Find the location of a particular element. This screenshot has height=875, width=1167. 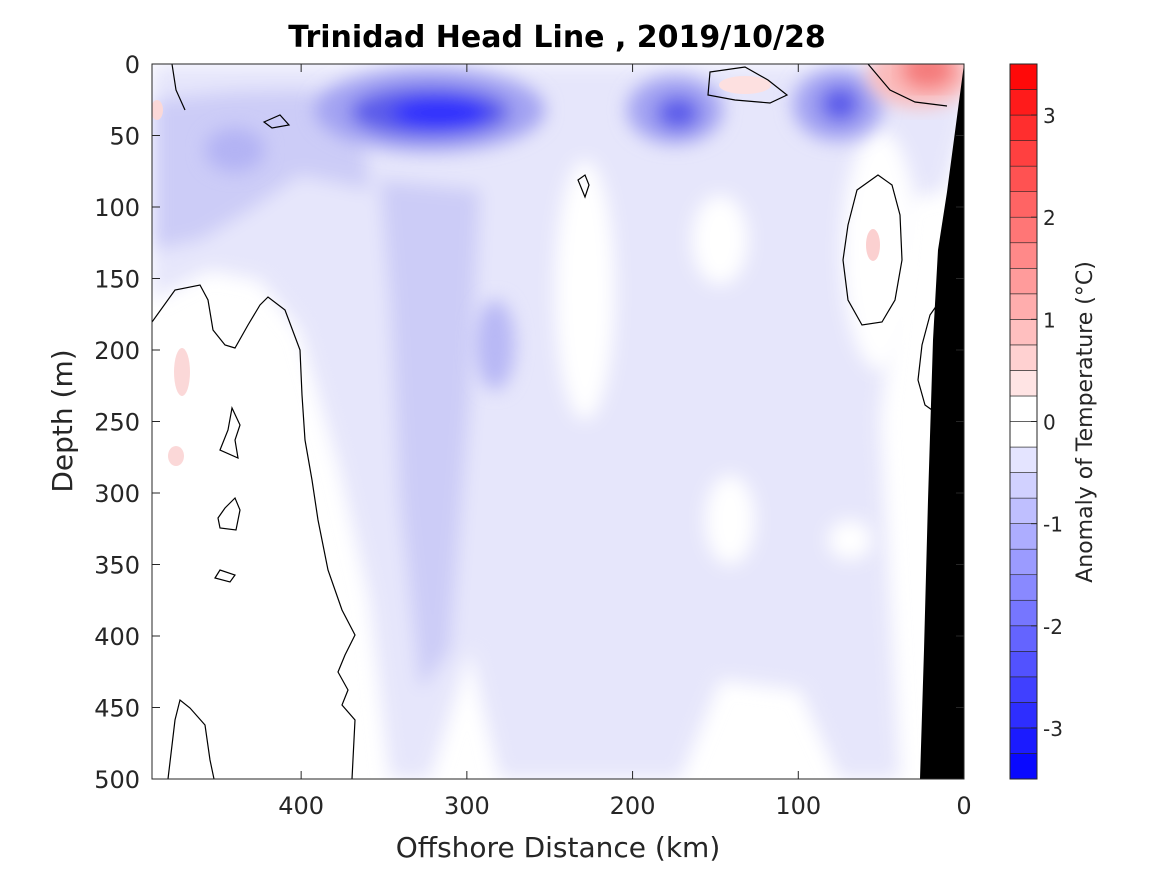

x-tick-label: 200 is located at coordinates (633, 806).